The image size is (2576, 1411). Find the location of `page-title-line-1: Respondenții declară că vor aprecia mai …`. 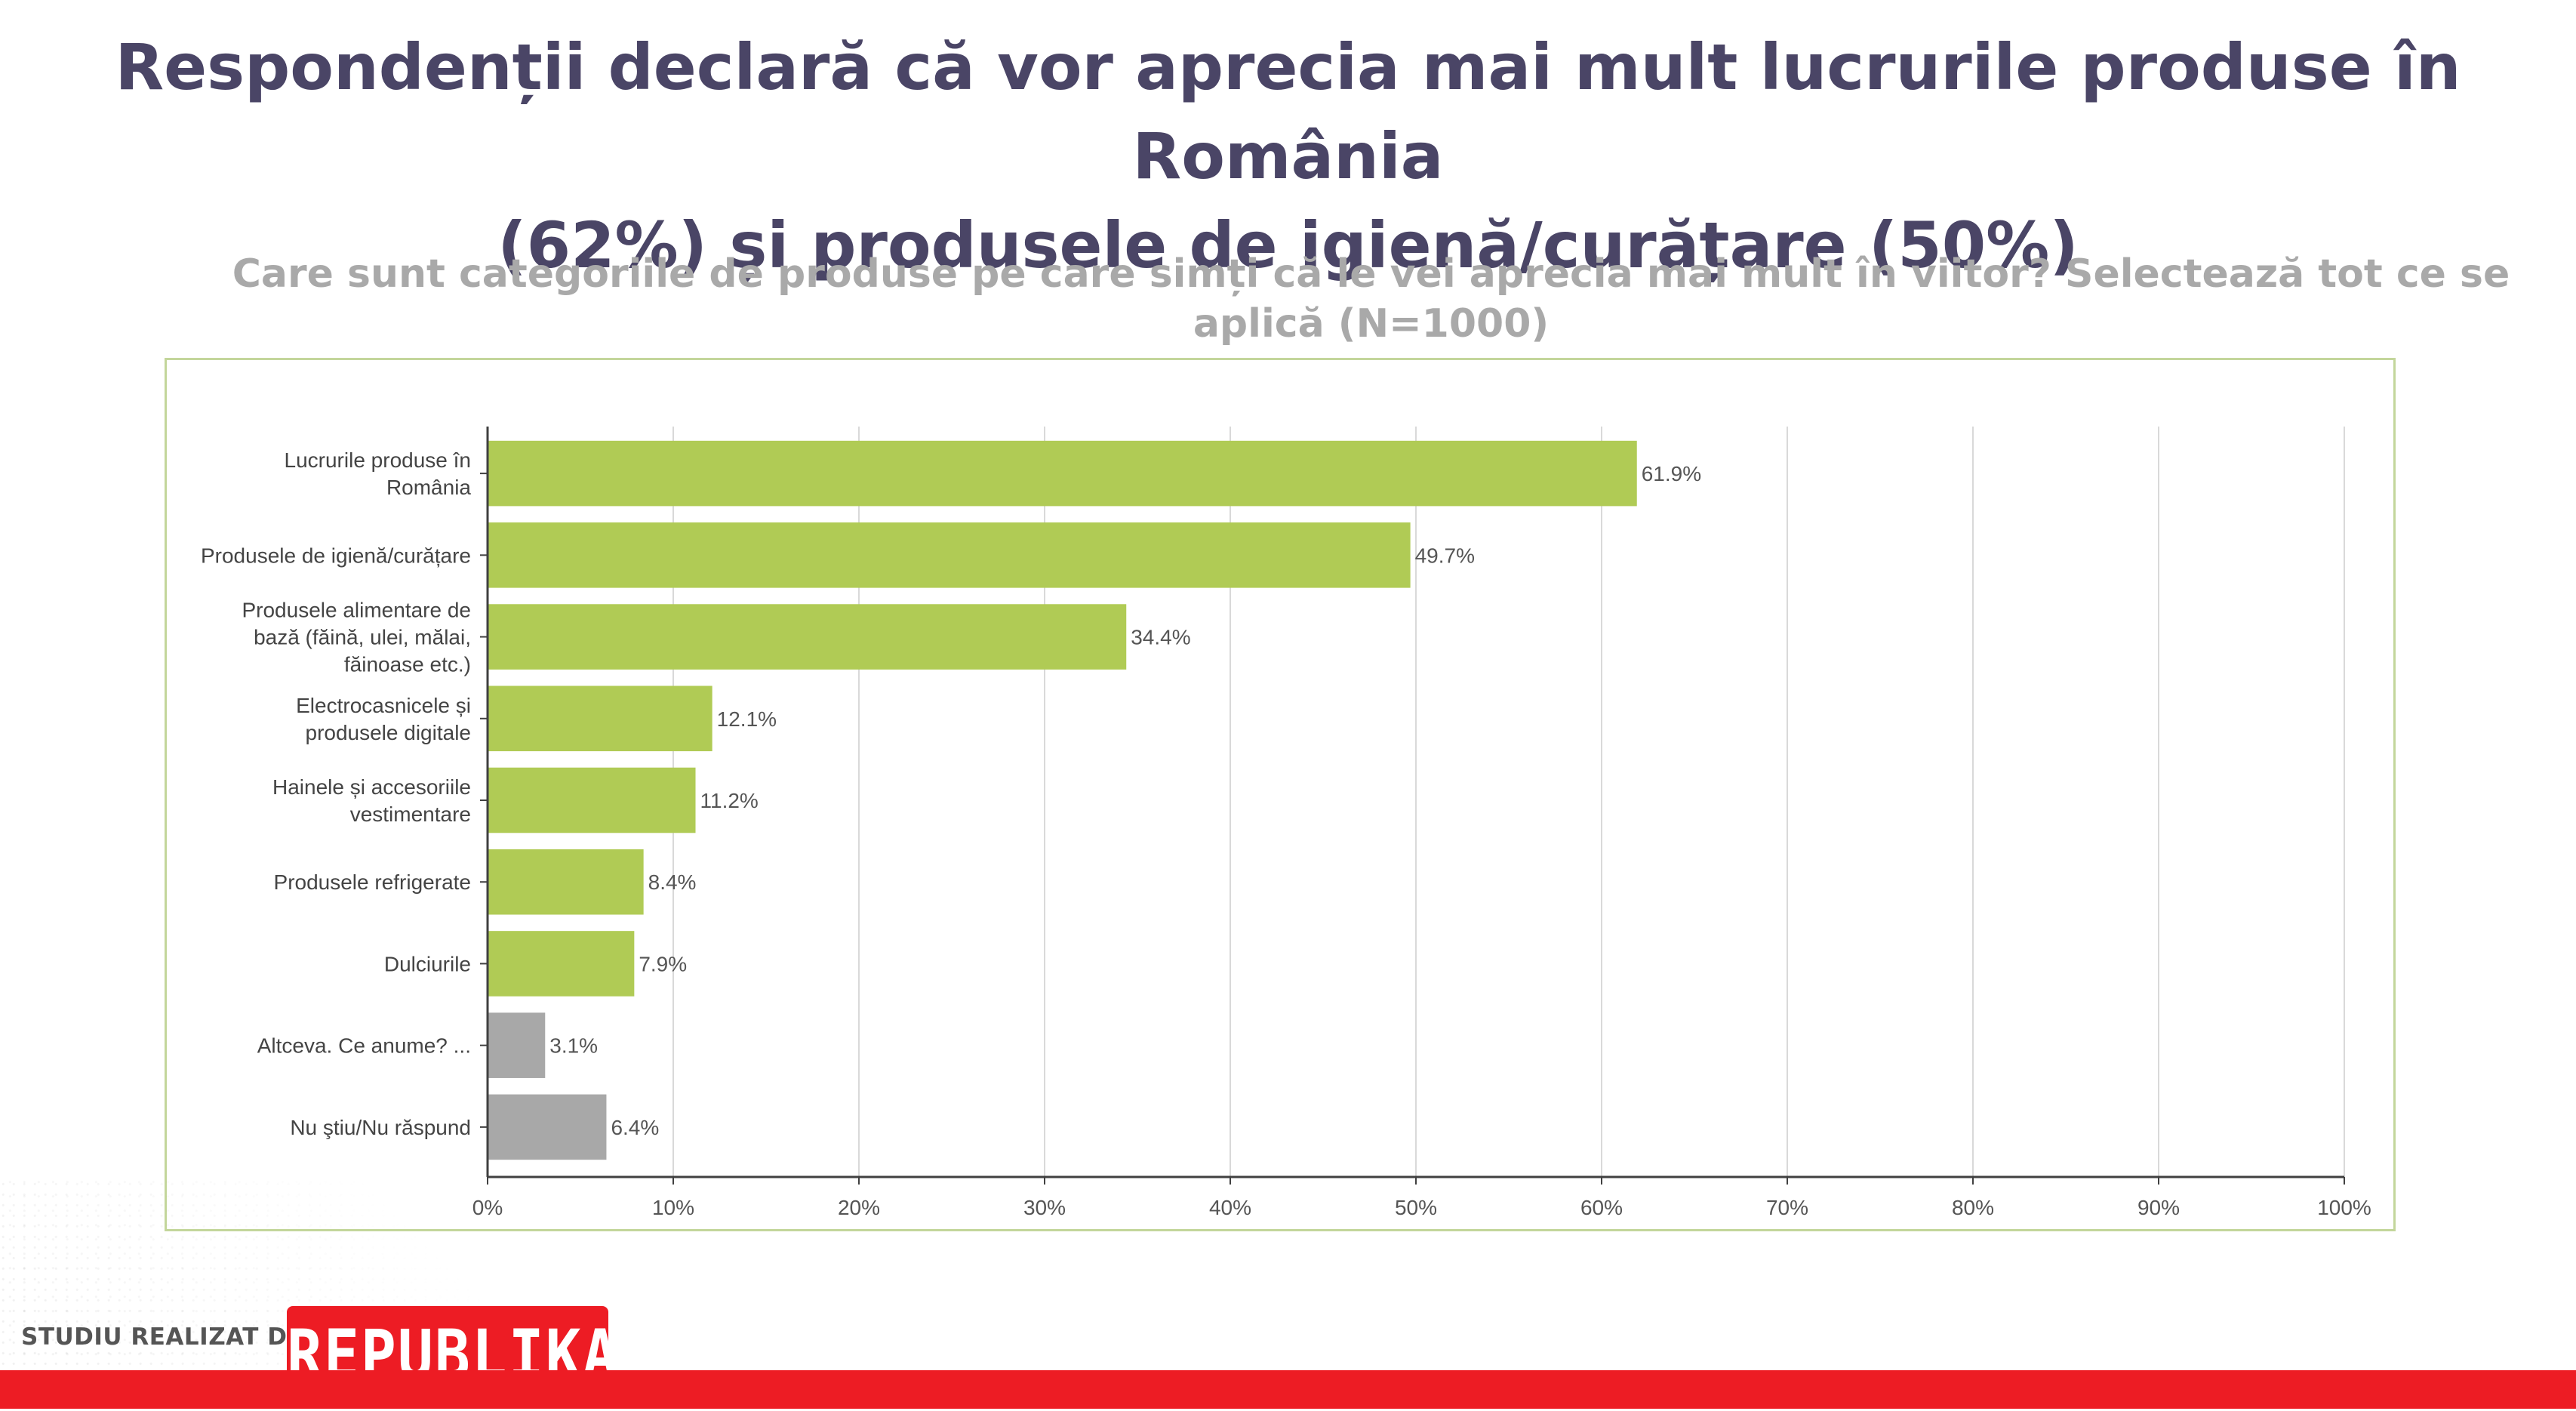

page-title-line-1: Respondenții declară că vor aprecia mai … is located at coordinates (1288, 111).